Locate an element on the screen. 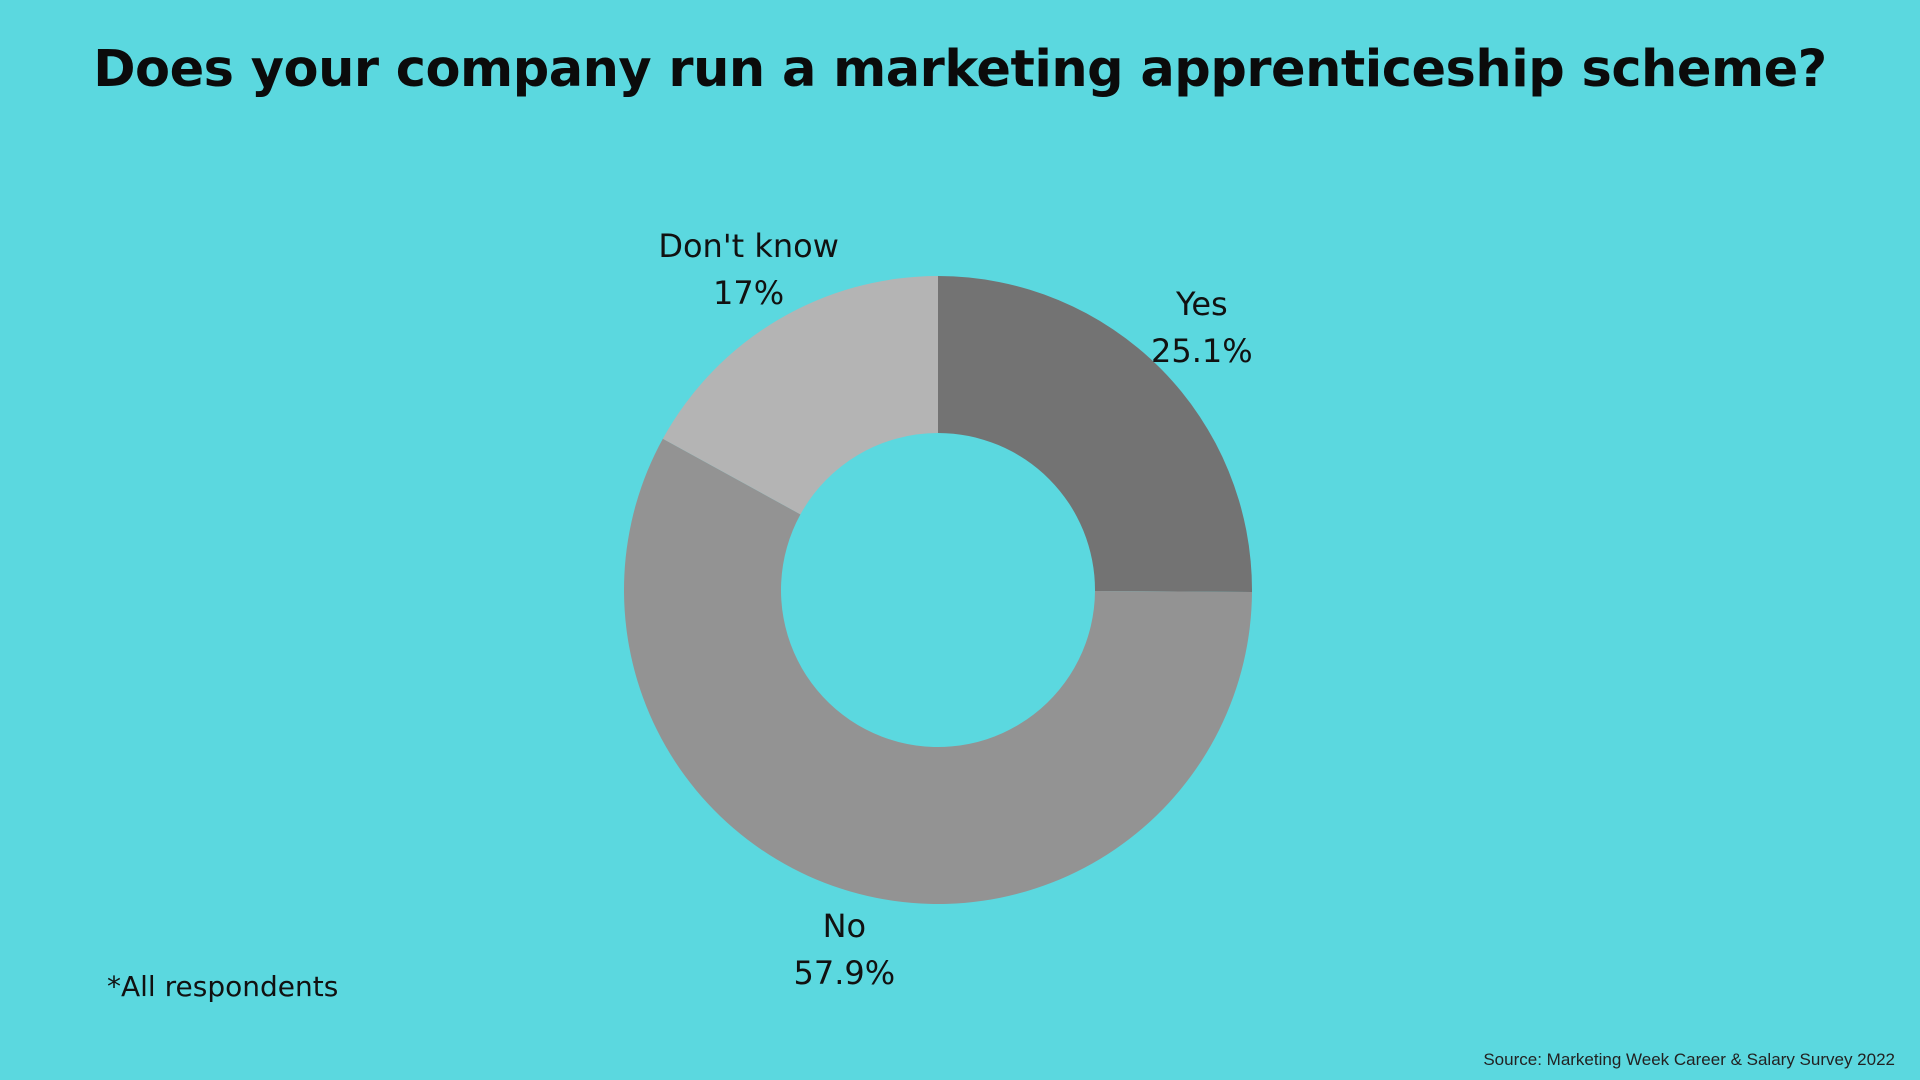 This screenshot has height=1080, width=1920. respondents-note: *All respondents is located at coordinates (223, 986).